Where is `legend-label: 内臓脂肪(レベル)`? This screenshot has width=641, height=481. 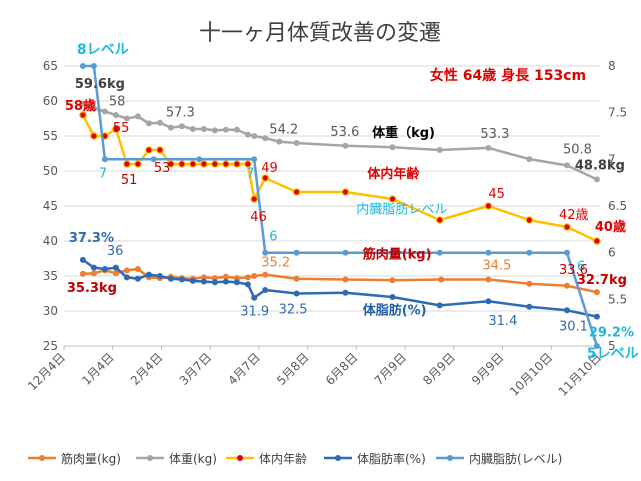 legend-label: 内臓脂肪(レベル) is located at coordinates (515, 458).